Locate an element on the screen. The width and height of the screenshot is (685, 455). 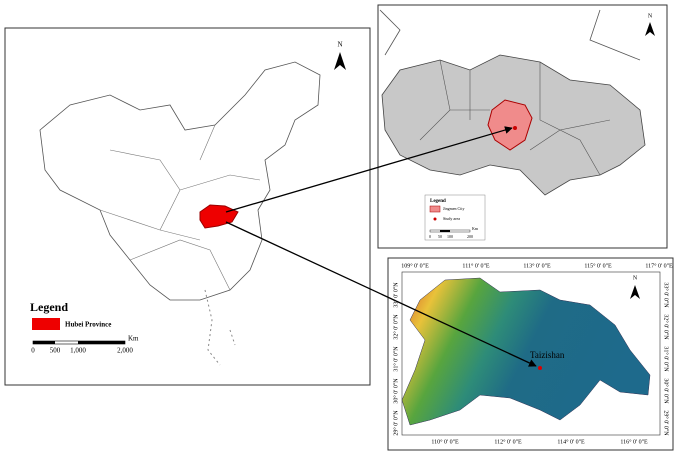
scale-label: 2,000 is located at coordinates (125, 351).